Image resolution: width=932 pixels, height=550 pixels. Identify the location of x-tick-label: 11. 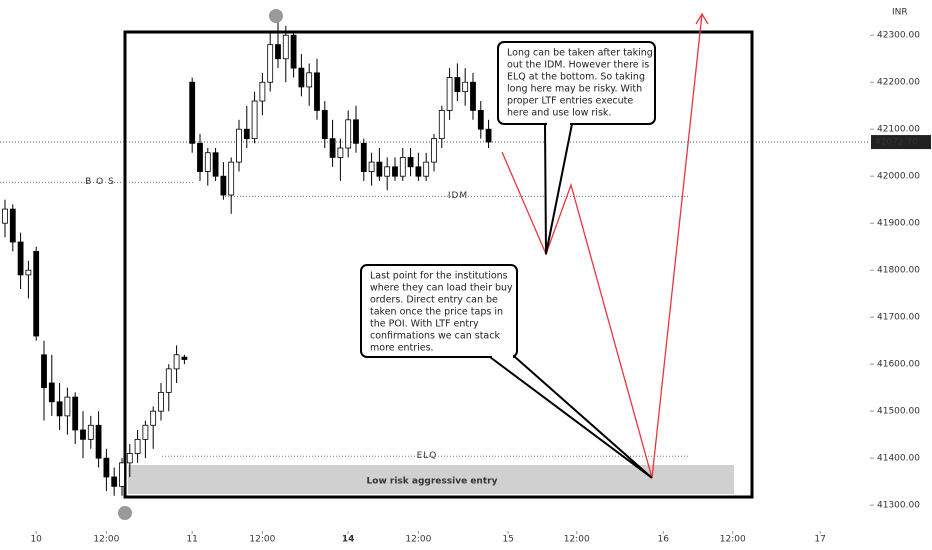
(191, 540).